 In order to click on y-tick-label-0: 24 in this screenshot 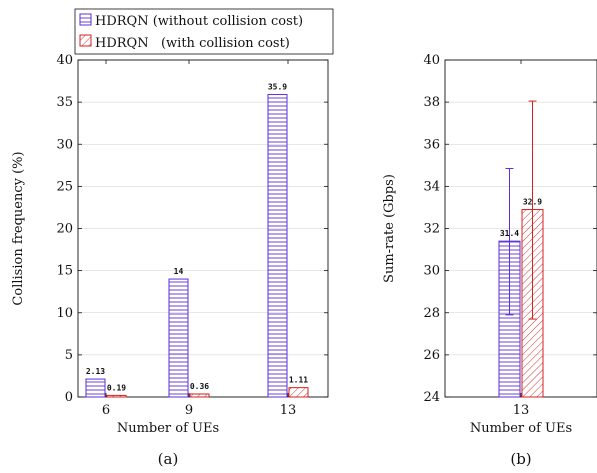, I will do `click(431, 397)`.